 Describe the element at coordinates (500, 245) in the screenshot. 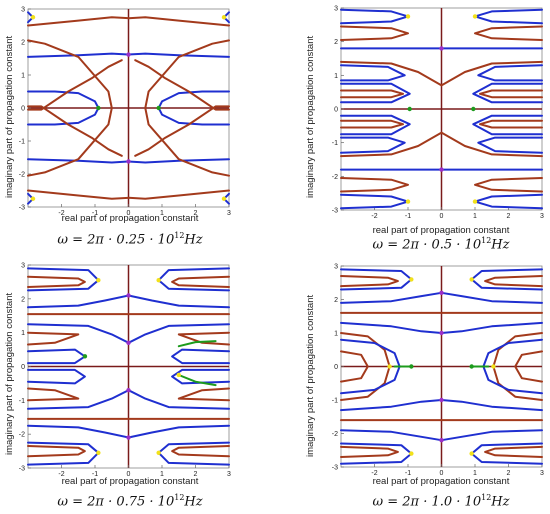

I see `caption-unit: Hz` at that location.